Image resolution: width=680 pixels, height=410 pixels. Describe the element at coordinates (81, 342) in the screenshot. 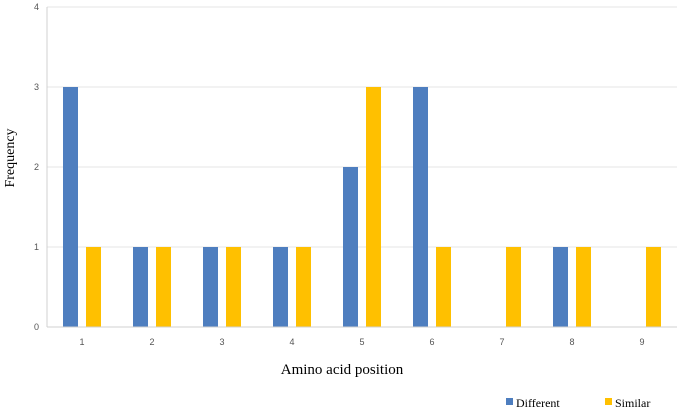

I see `x-tick-label: 1` at that location.